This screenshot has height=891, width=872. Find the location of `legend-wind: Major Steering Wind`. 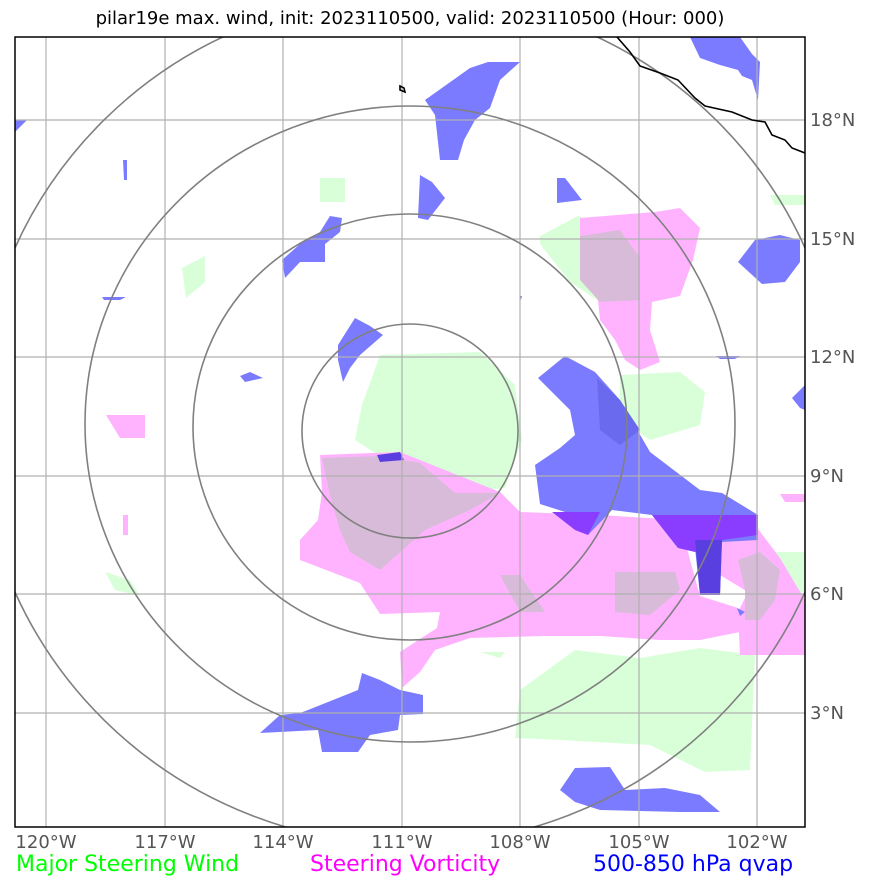

legend-wind: Major Steering Wind is located at coordinates (128, 864).